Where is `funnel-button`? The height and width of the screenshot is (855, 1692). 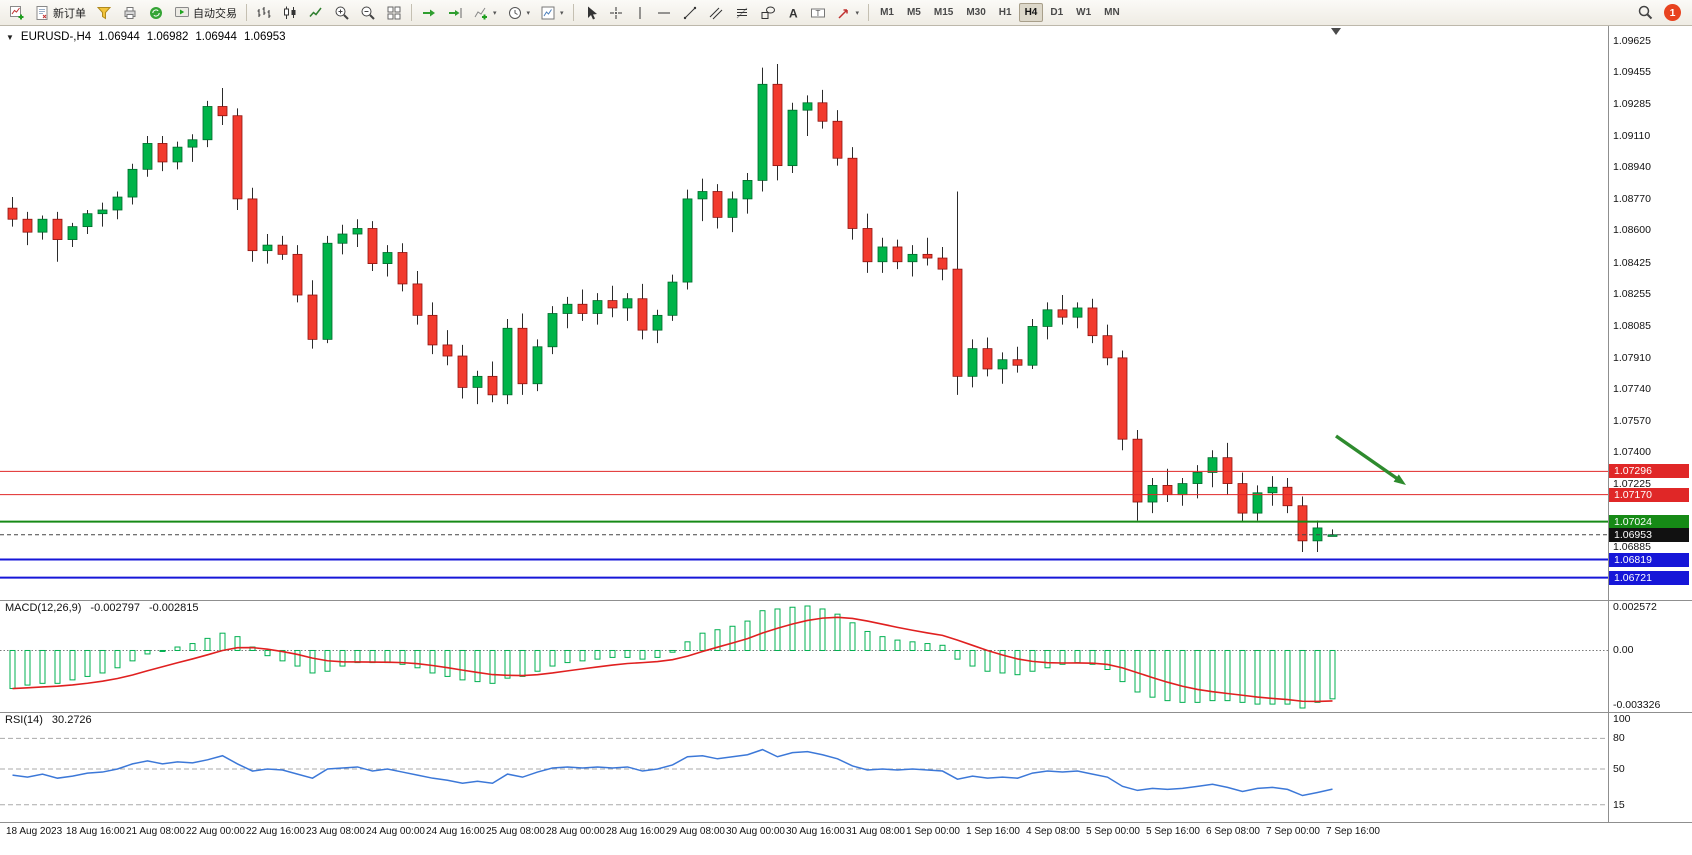
funnel-button is located at coordinates (104, 12).